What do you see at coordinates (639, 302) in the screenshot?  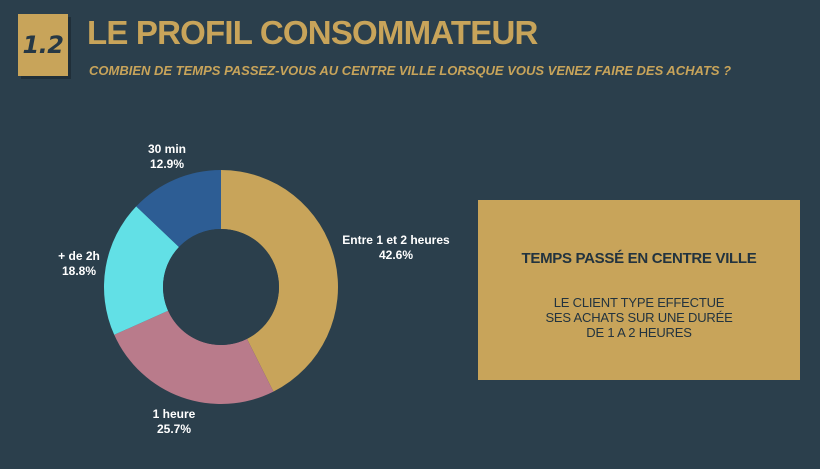 I see `callout-line: LE CLIENT TYPE EFFECTUE` at bounding box center [639, 302].